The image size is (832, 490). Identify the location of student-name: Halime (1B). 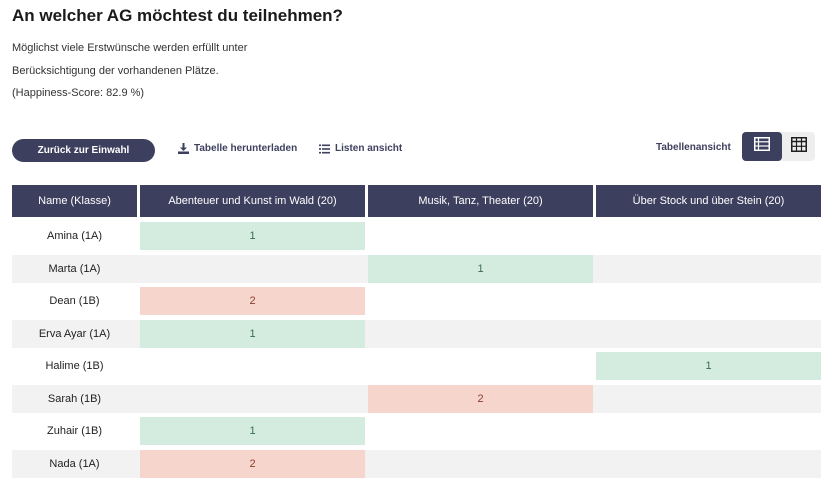
(74, 366).